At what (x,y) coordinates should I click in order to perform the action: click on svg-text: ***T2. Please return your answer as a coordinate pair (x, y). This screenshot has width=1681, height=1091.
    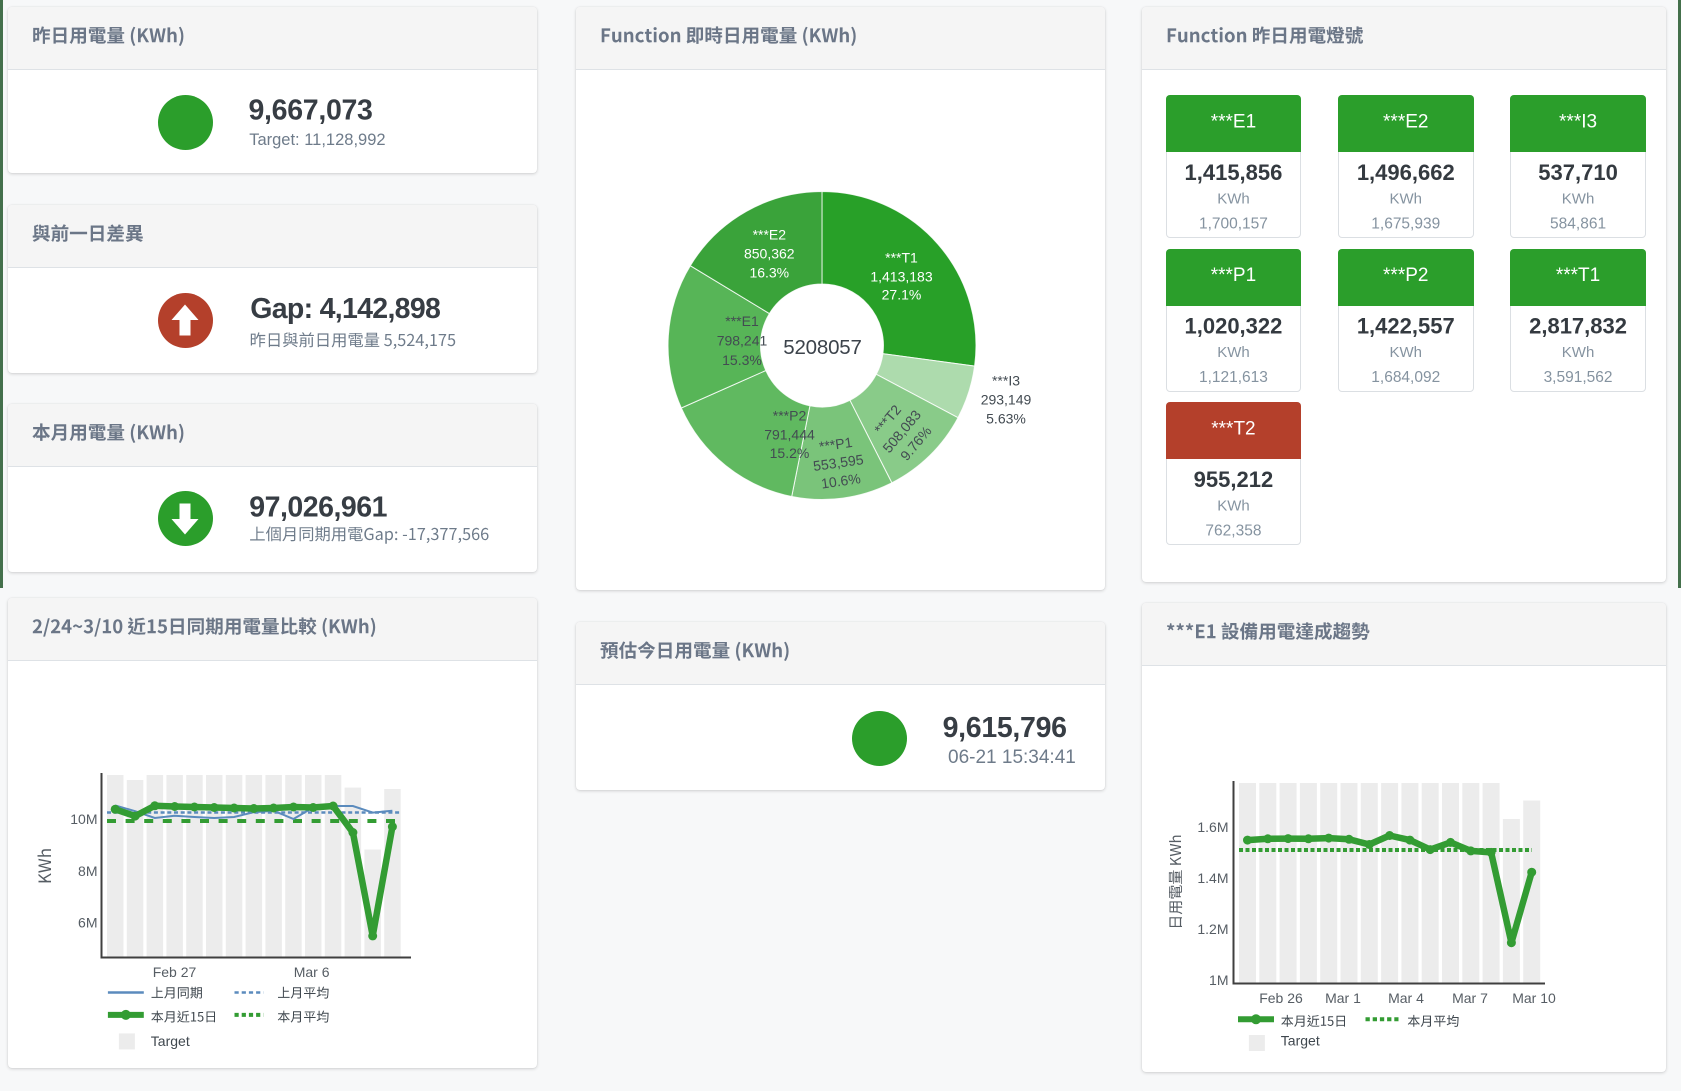
    Looking at the image, I should click on (1233, 429).